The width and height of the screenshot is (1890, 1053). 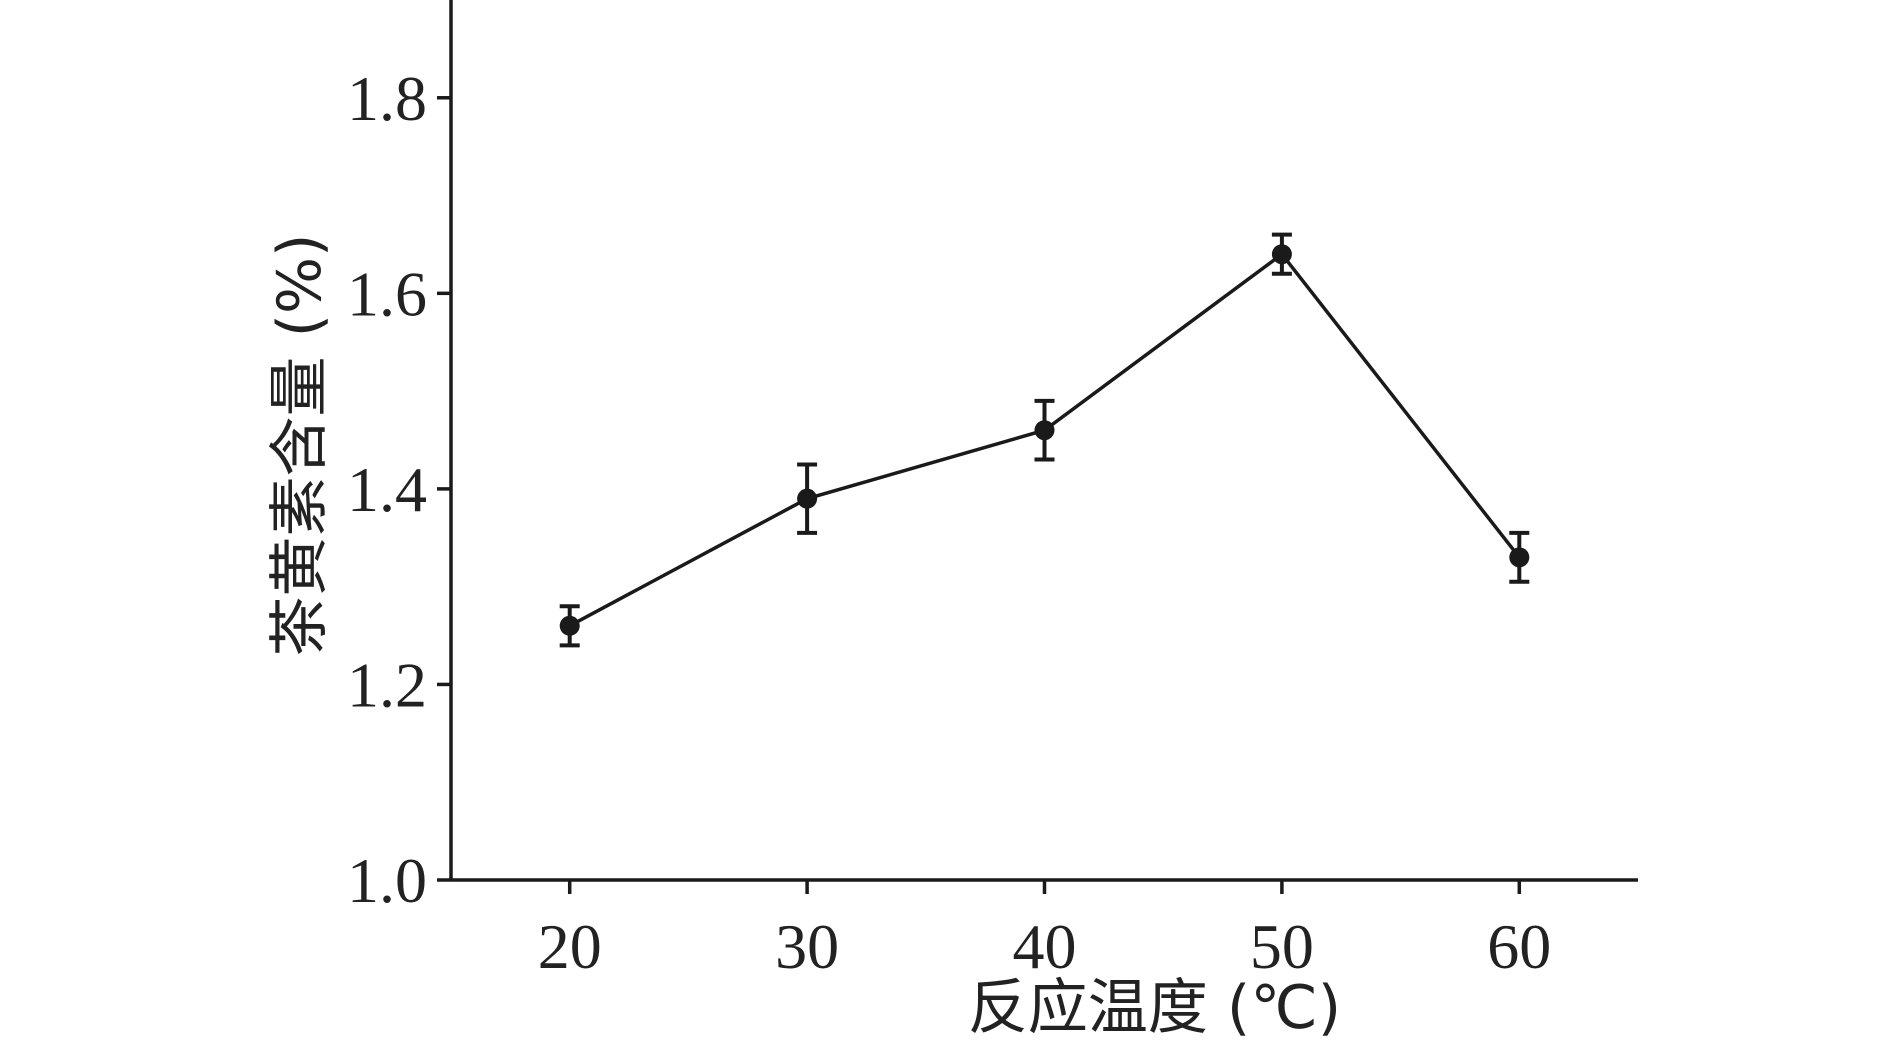 I want to click on x-ticks: 20 30 40 50 60, so click(x=1044, y=931).